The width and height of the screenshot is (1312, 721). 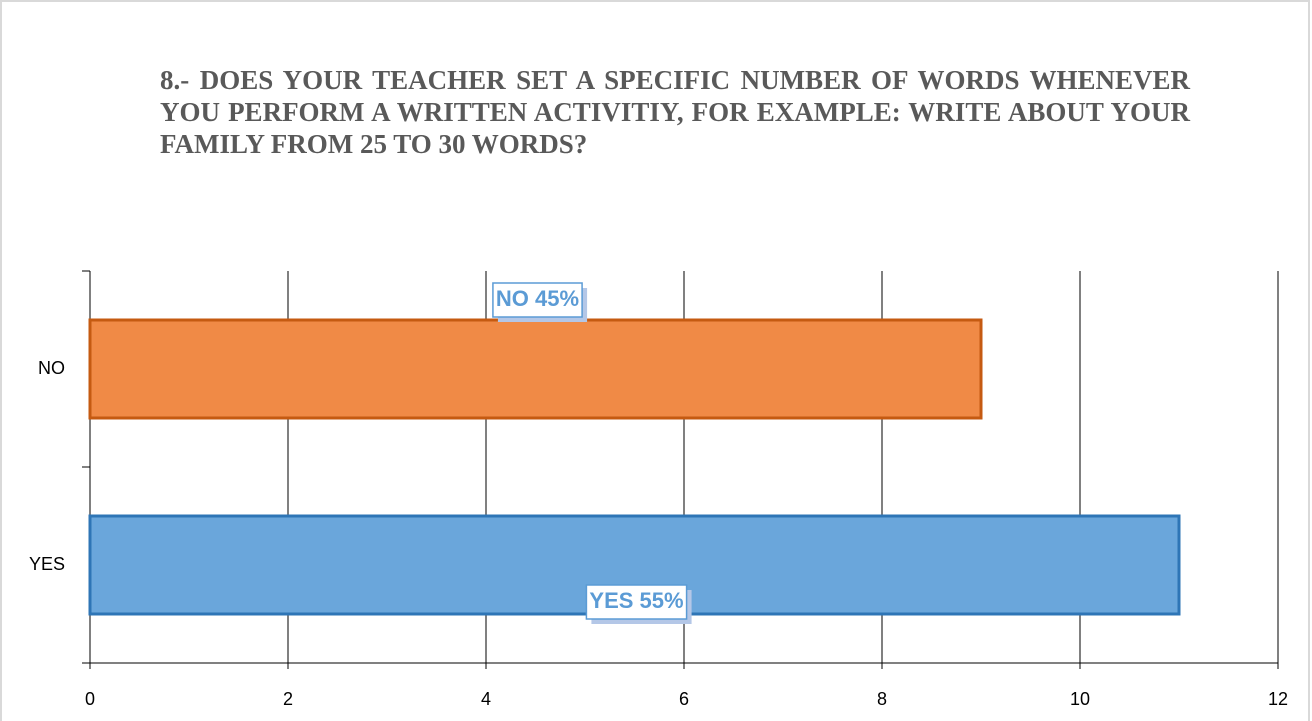 I want to click on y-tick-label: YES, so click(x=47, y=564).